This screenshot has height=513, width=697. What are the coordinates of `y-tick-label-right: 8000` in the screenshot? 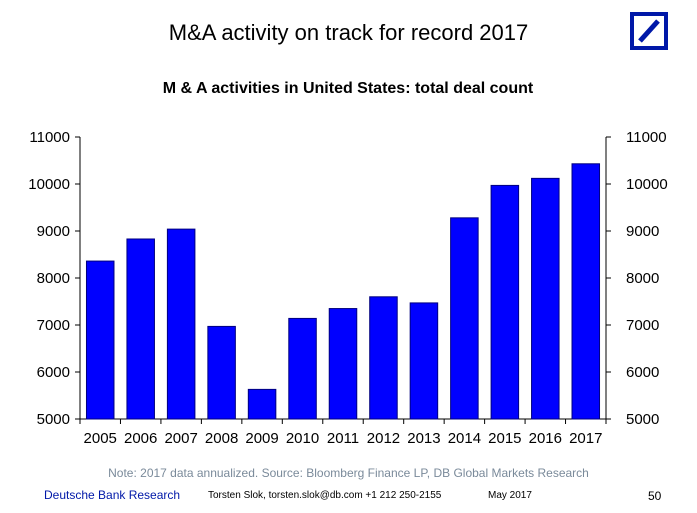 It's located at (642, 278).